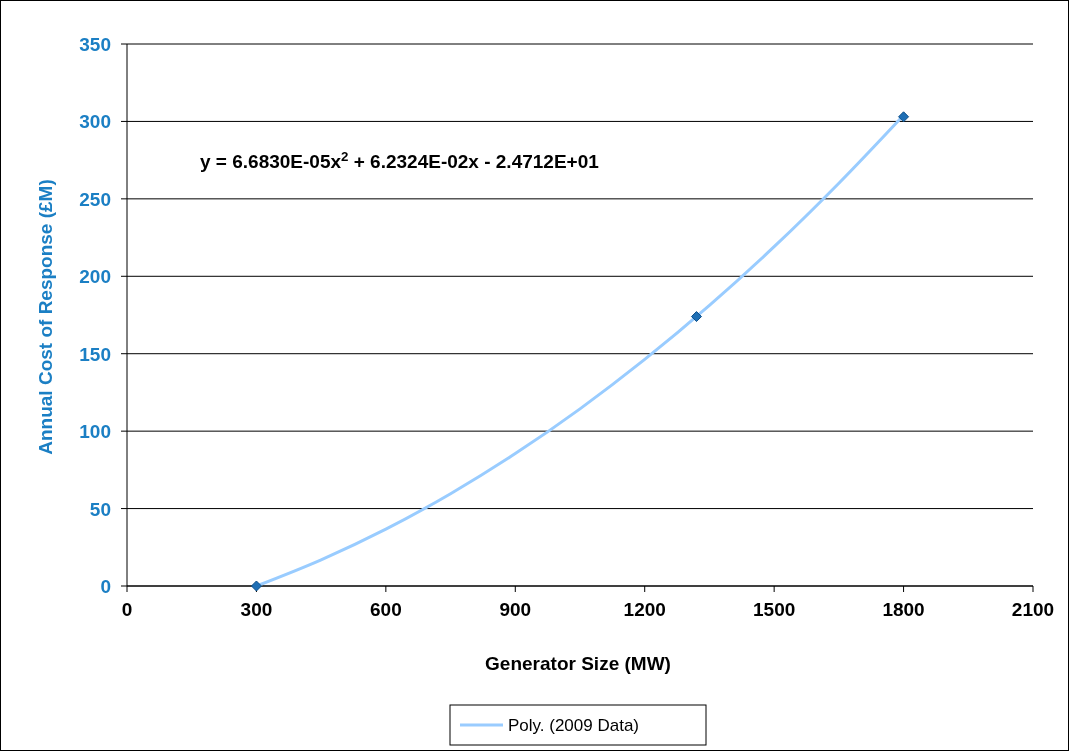 This screenshot has height=751, width=1069. I want to click on legend-label: Poly. (2009 Data), so click(574, 725).